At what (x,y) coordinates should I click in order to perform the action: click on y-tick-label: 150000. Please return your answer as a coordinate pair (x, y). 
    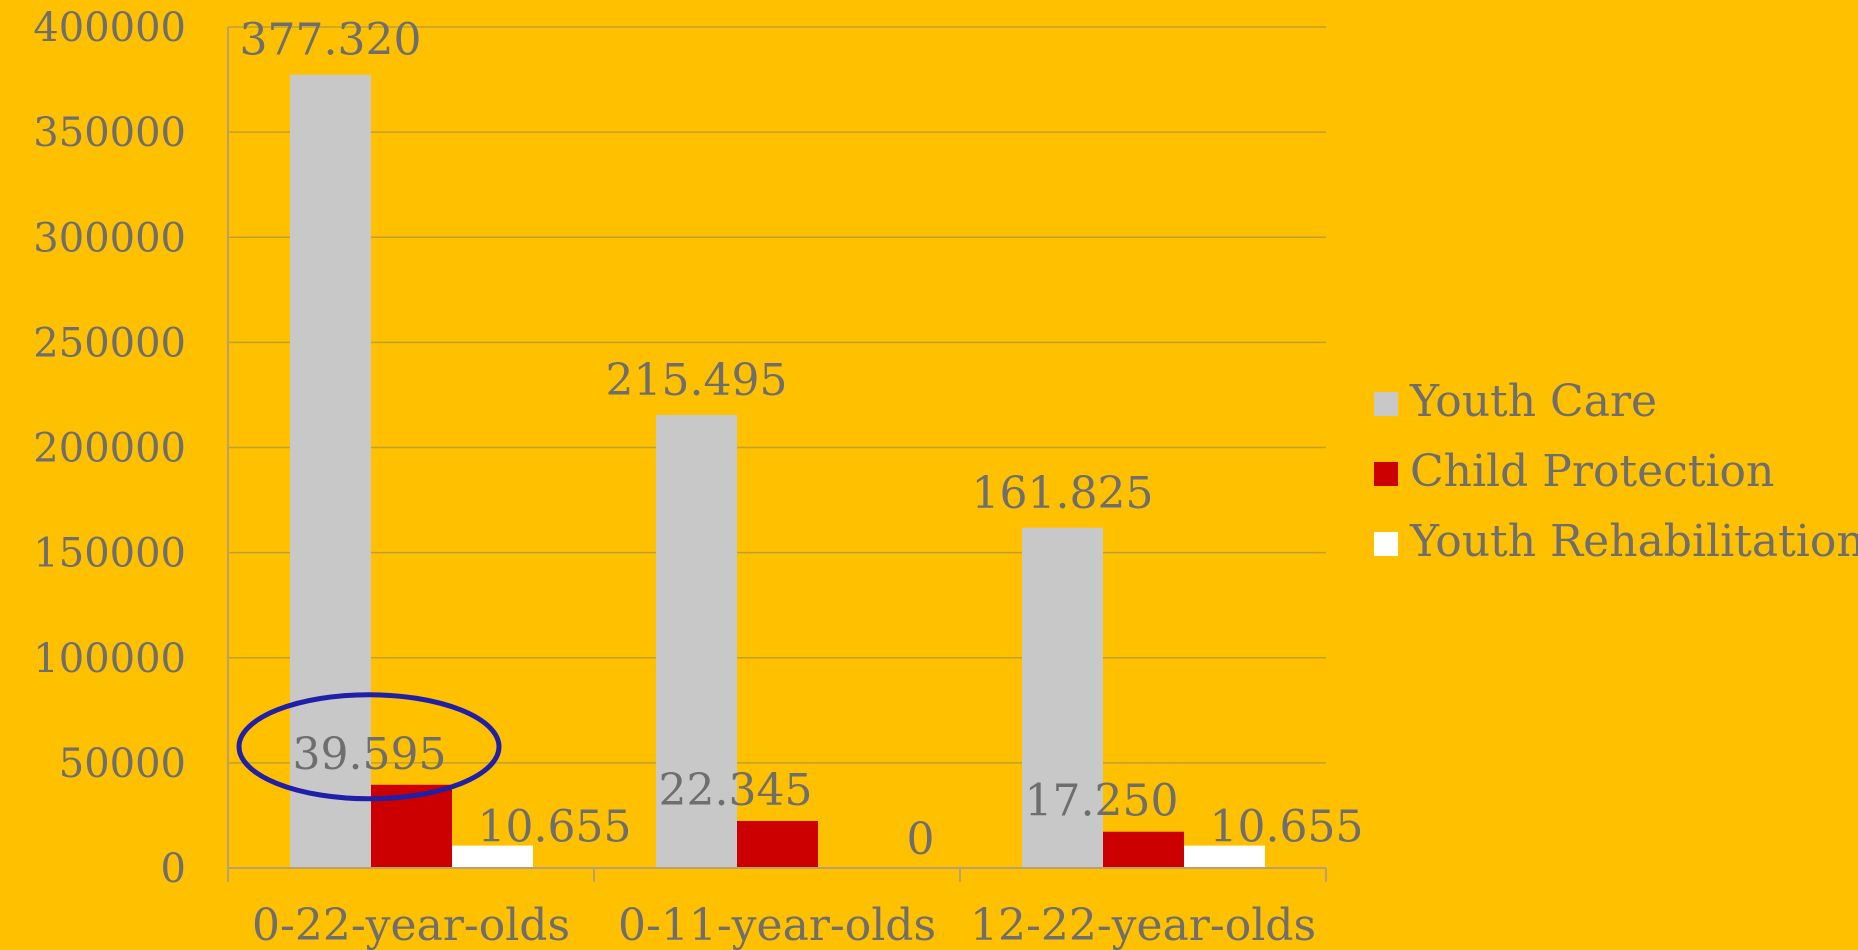
    Looking at the image, I should click on (109, 554).